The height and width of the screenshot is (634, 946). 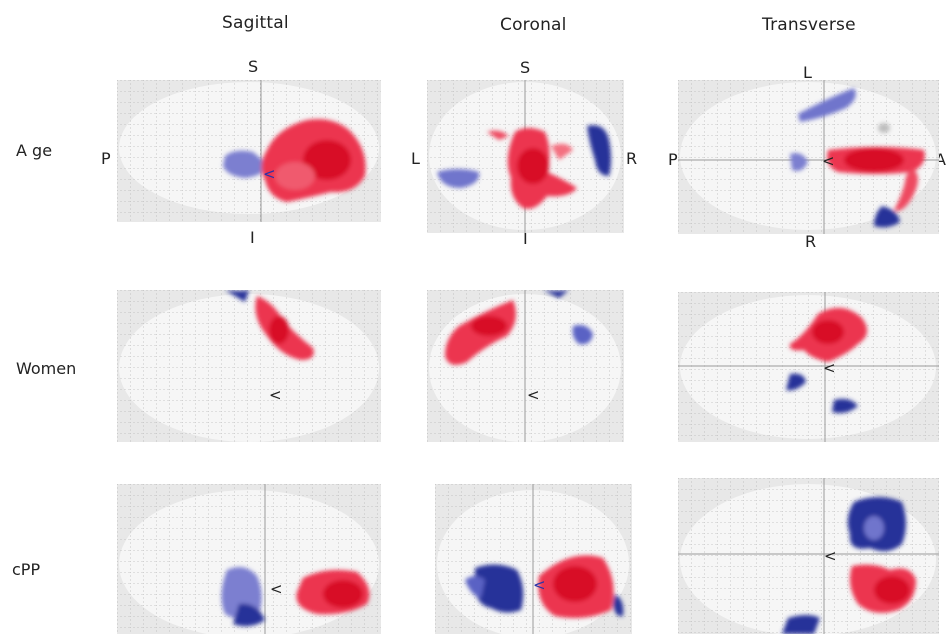 I want to click on sagittal-inferior-label: I, so click(x=252, y=237).